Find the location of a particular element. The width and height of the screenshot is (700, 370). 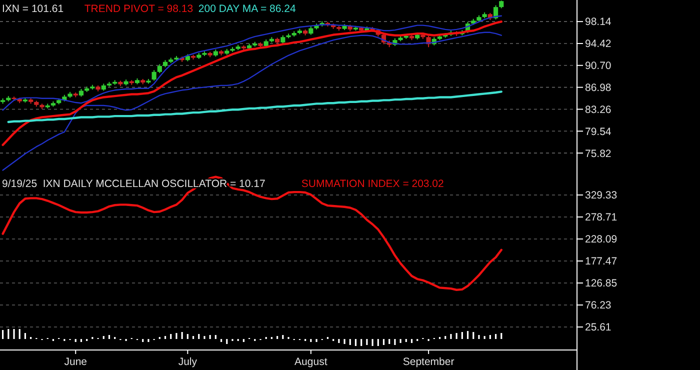

y-tick-label: 98.14 is located at coordinates (598, 22).